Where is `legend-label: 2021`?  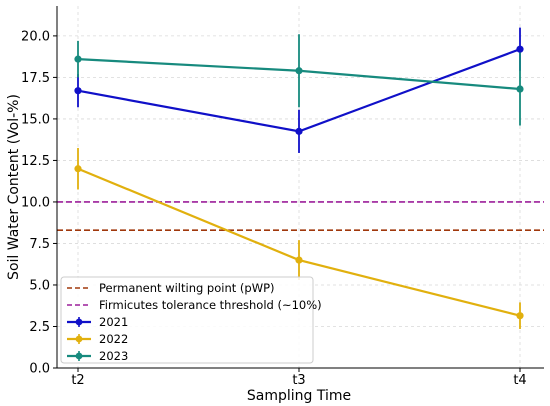
legend-label: 2021 is located at coordinates (113, 322).